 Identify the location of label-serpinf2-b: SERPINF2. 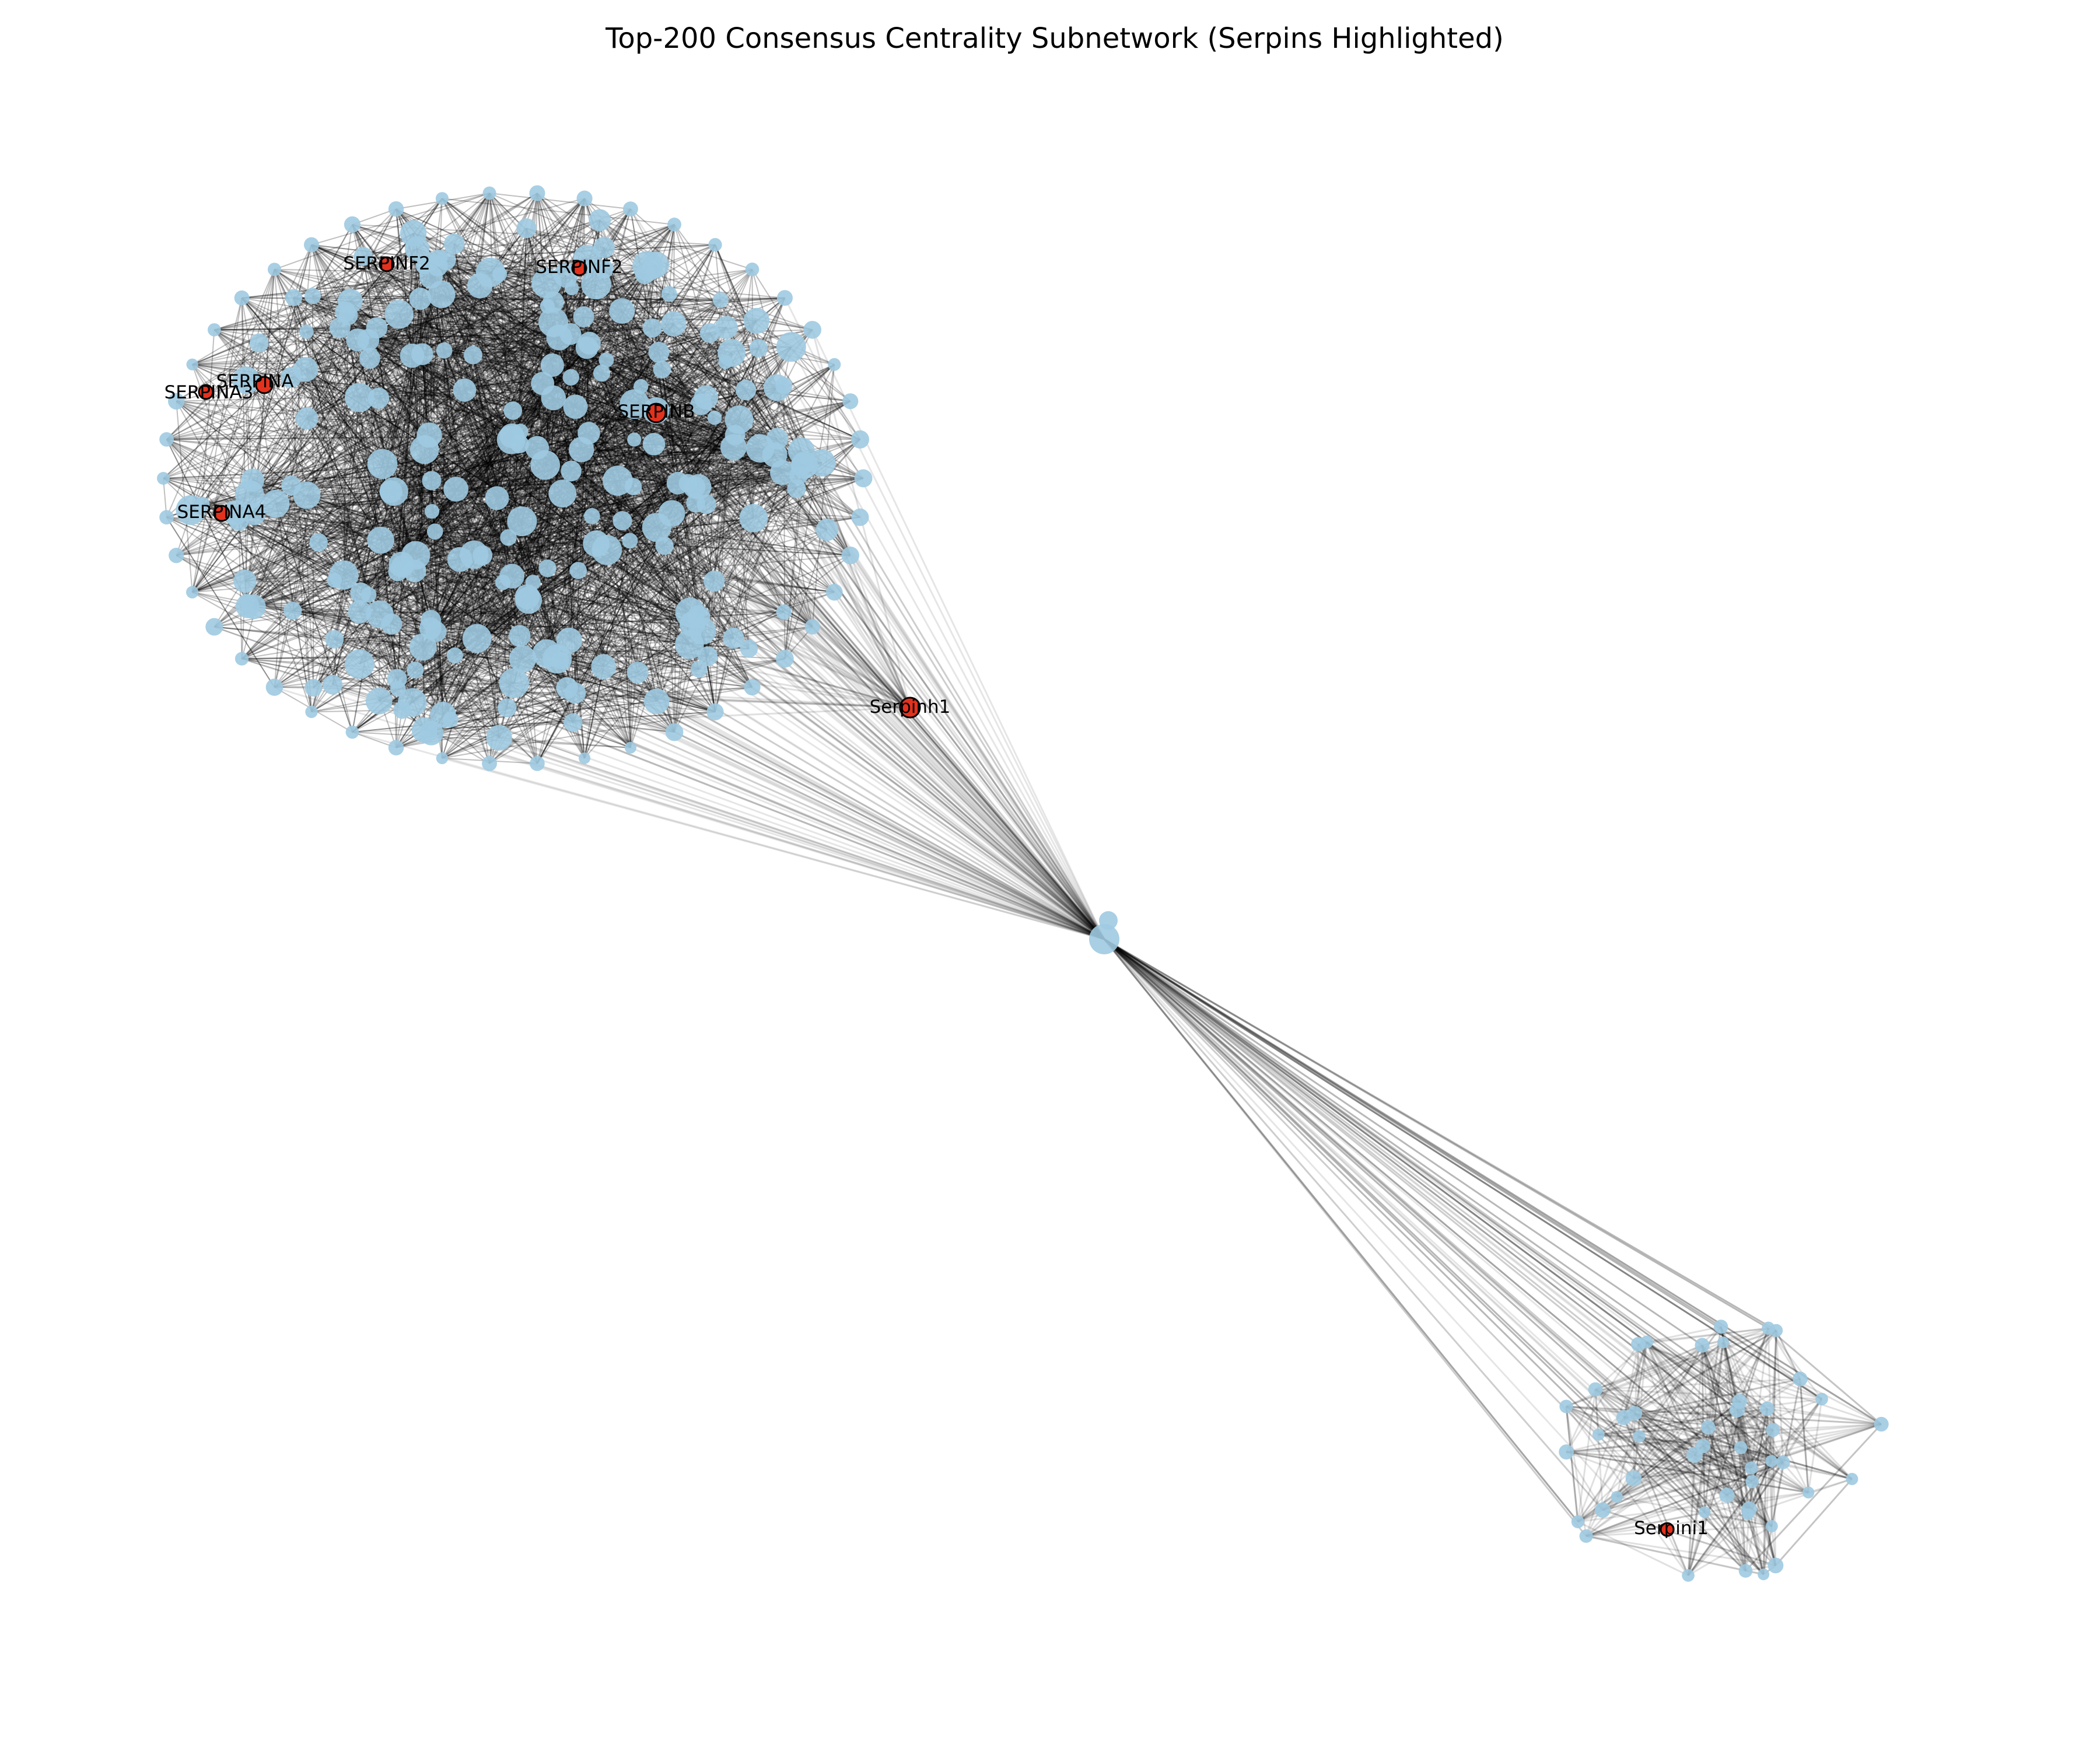
(579, 267).